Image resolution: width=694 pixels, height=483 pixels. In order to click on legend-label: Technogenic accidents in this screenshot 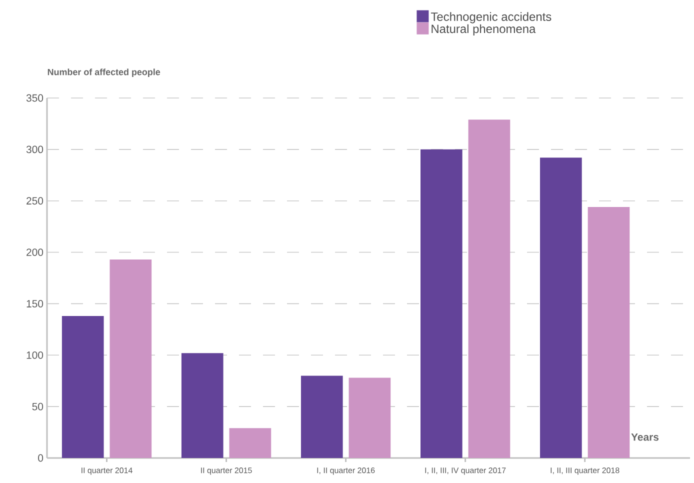, I will do `click(491, 18)`.